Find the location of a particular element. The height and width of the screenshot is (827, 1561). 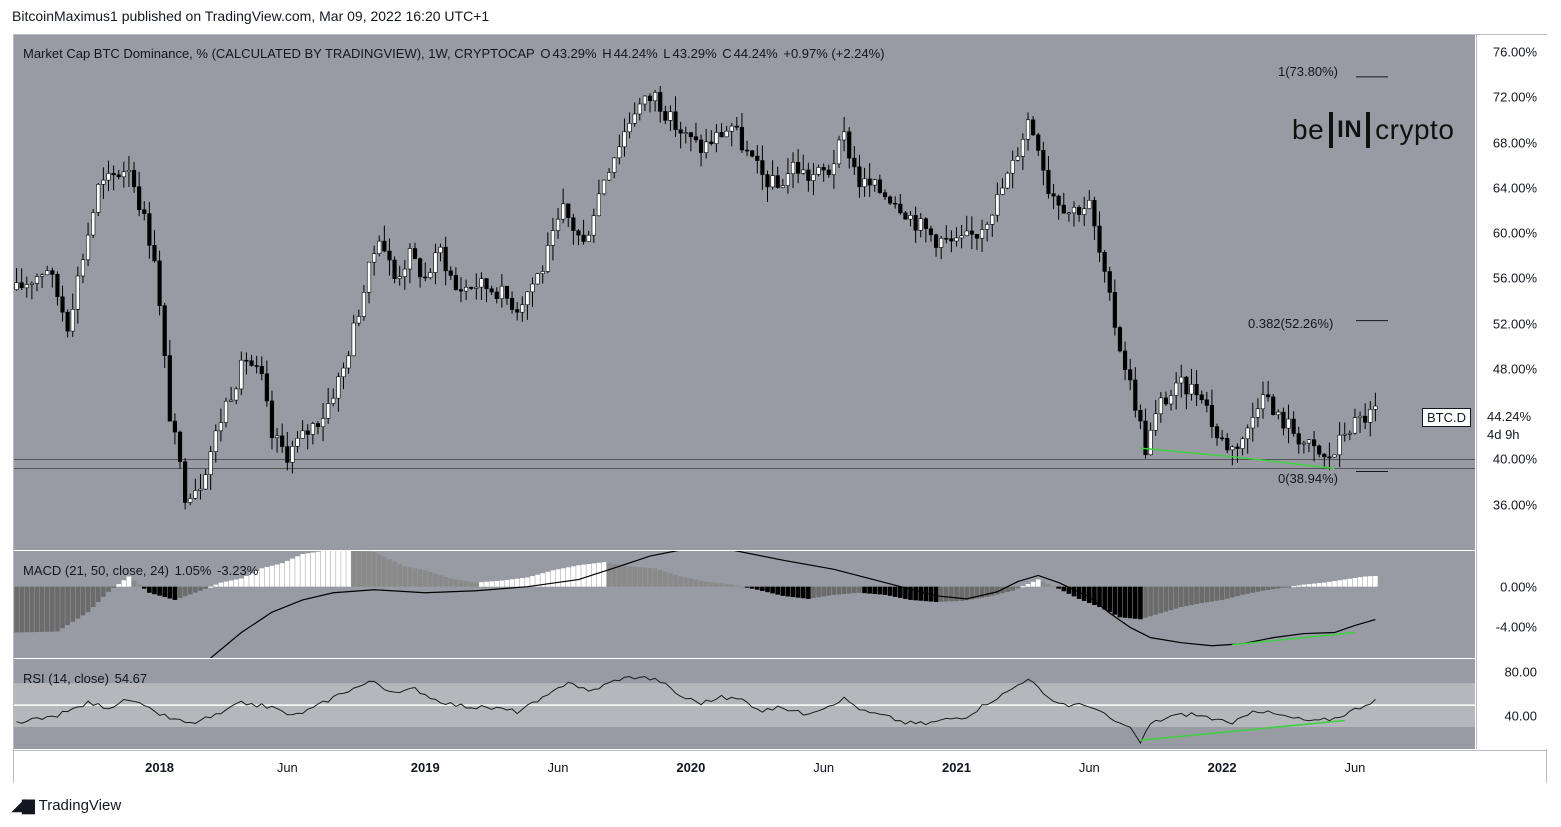

tradingview-footer: ◢▆ TradingView is located at coordinates (66, 805).